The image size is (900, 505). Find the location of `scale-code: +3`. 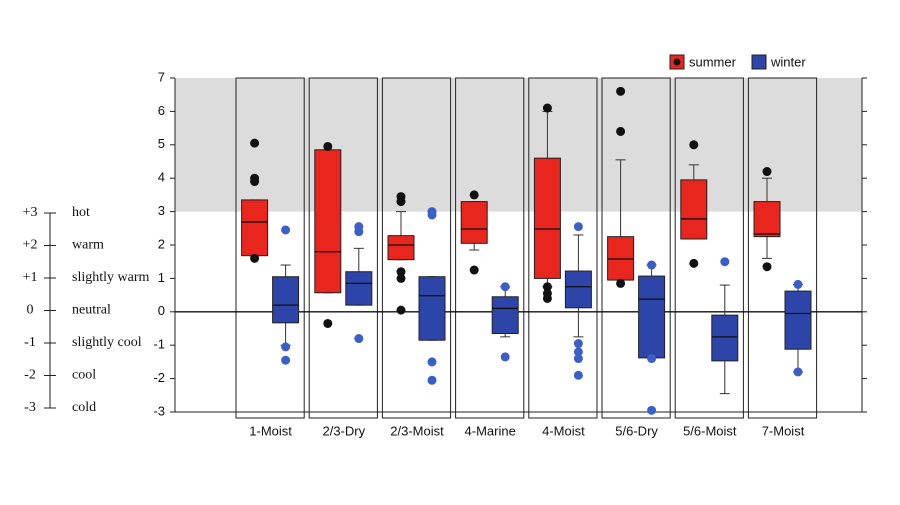

scale-code: +3 is located at coordinates (30, 212).